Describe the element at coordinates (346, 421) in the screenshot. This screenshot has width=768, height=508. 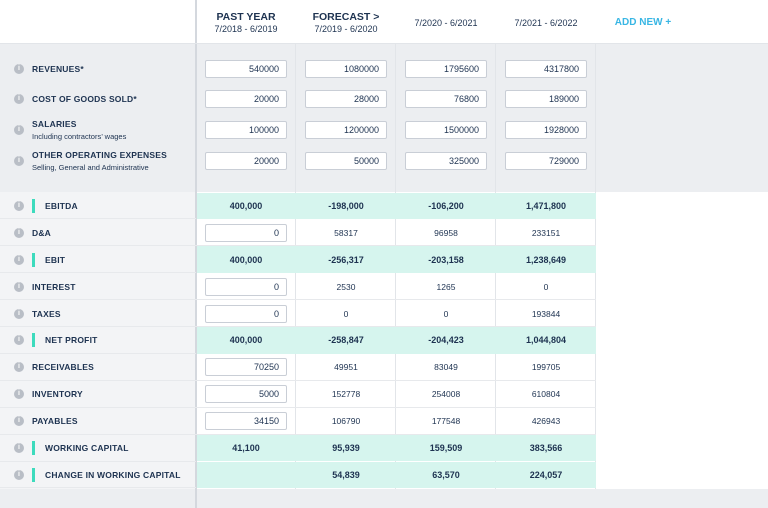
I see `value-cell: 106790` at that location.